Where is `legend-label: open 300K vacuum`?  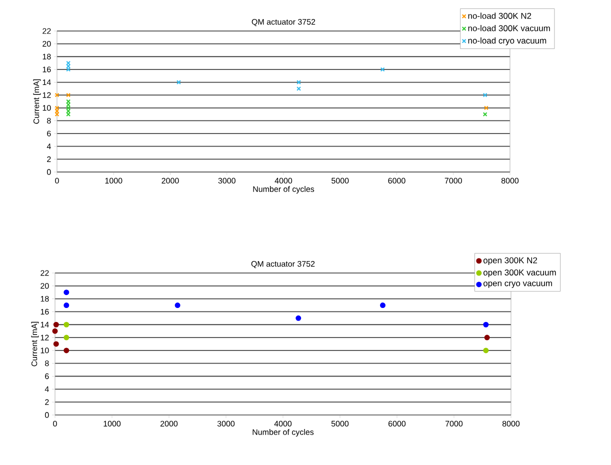
legend-label: open 300K vacuum is located at coordinates (519, 273).